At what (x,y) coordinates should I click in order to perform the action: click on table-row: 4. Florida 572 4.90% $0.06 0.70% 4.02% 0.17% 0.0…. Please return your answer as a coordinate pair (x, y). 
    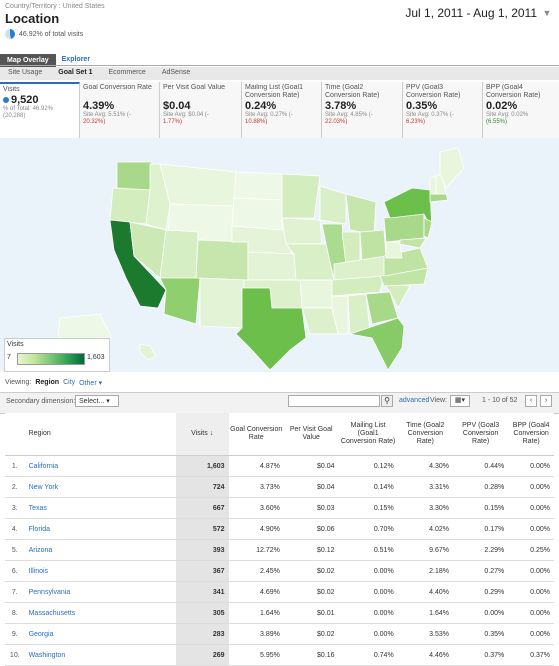
    Looking at the image, I should click on (279, 529).